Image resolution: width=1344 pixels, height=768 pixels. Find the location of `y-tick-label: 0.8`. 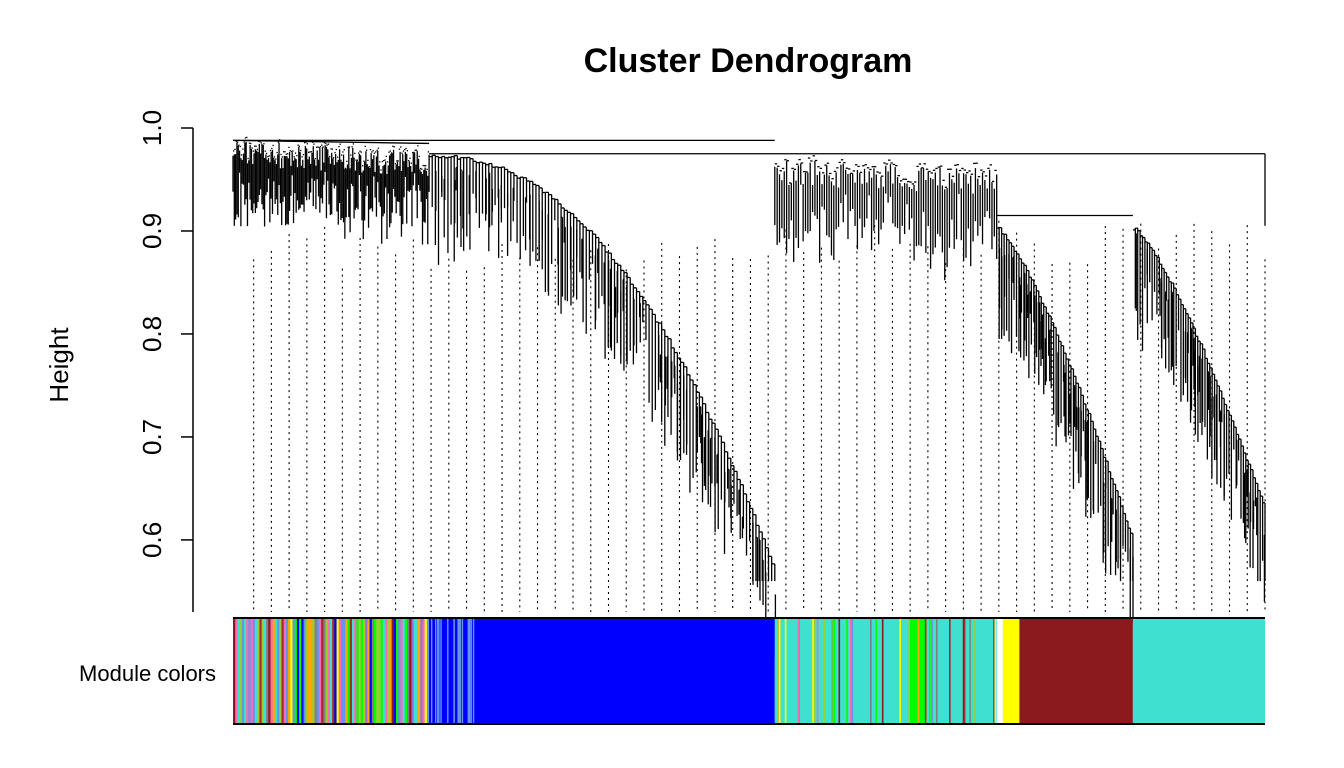

y-tick-label: 0.8 is located at coordinates (152, 334).